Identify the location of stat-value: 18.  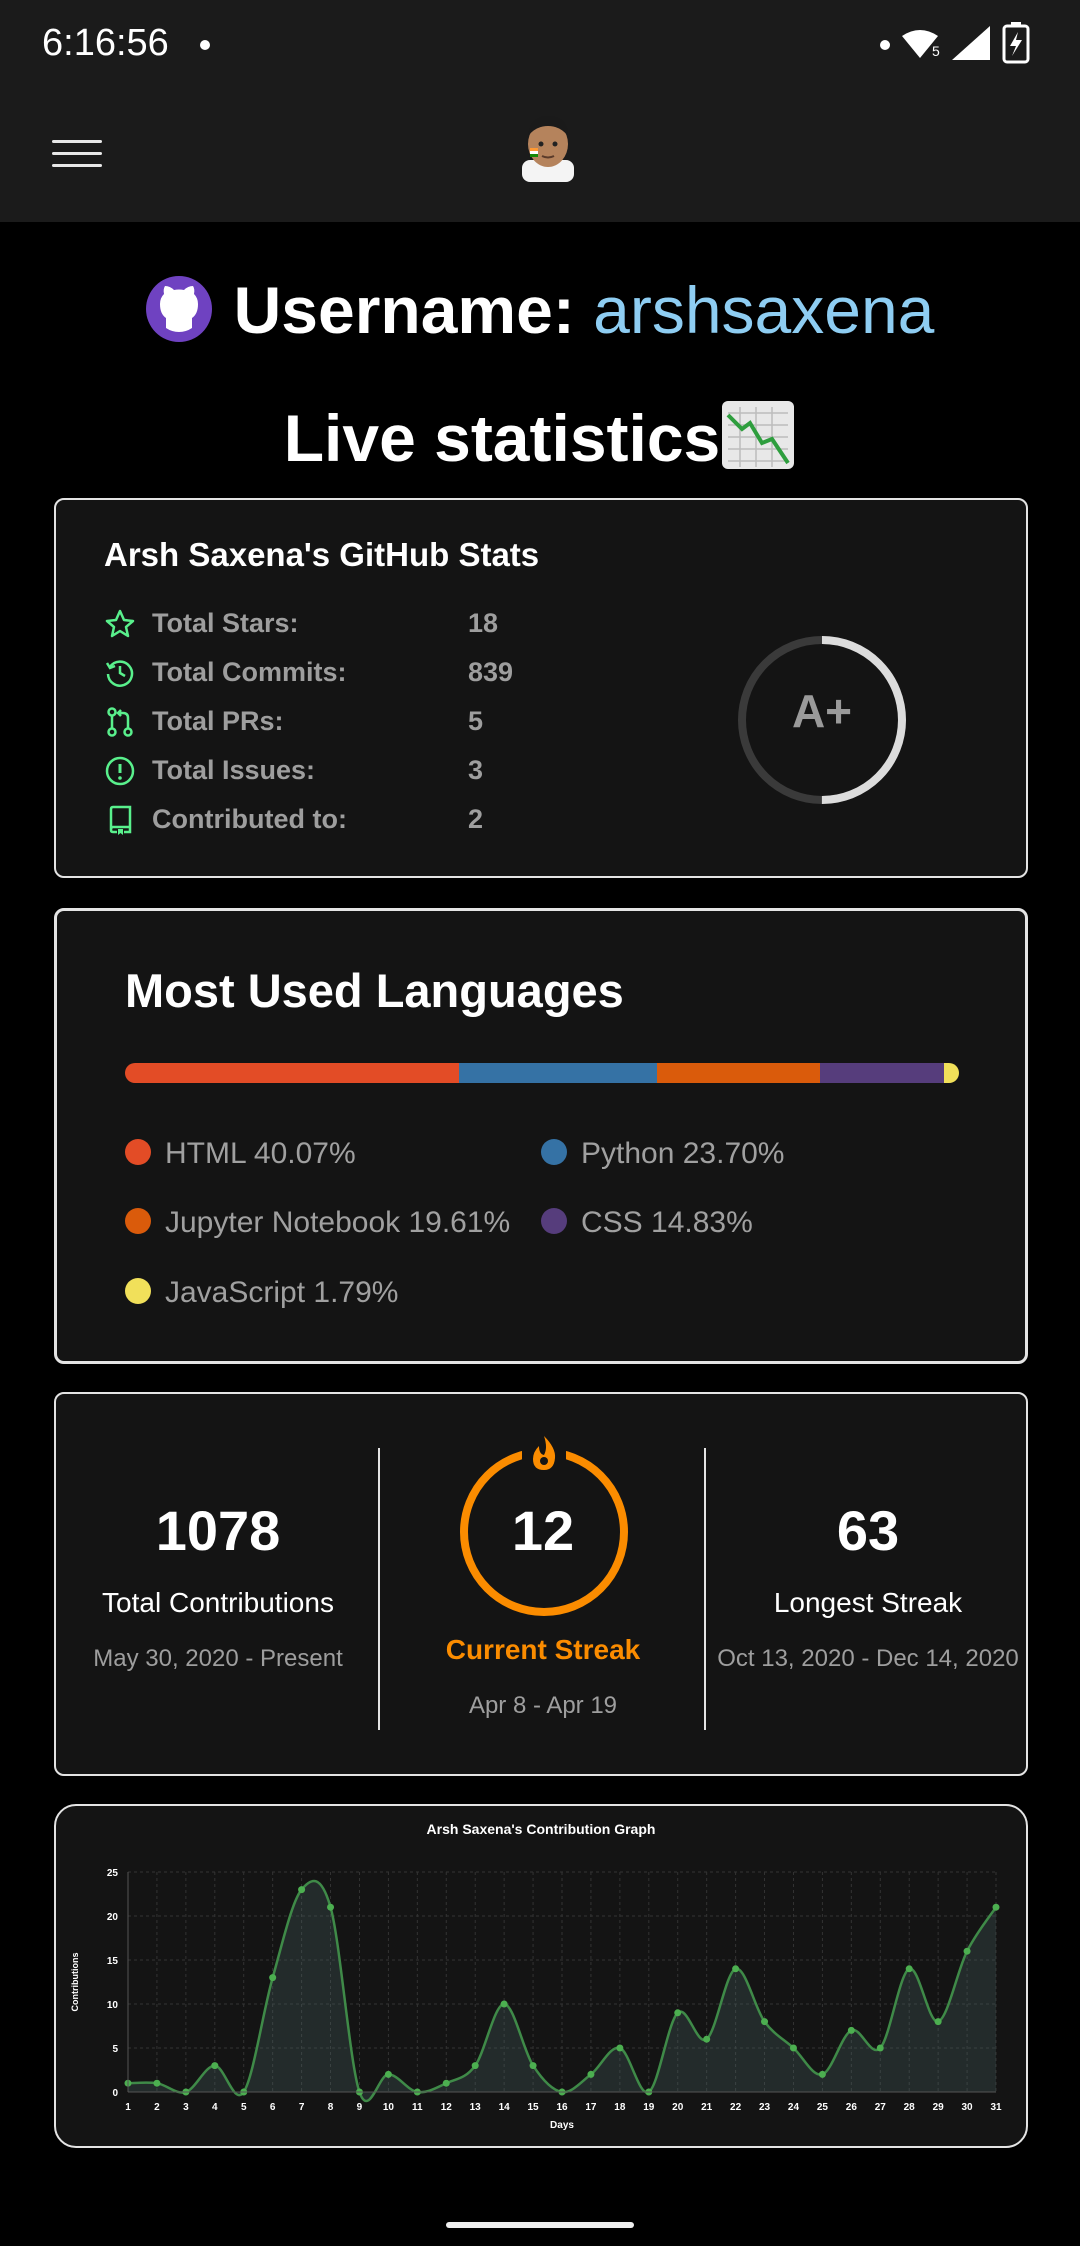
(483, 623).